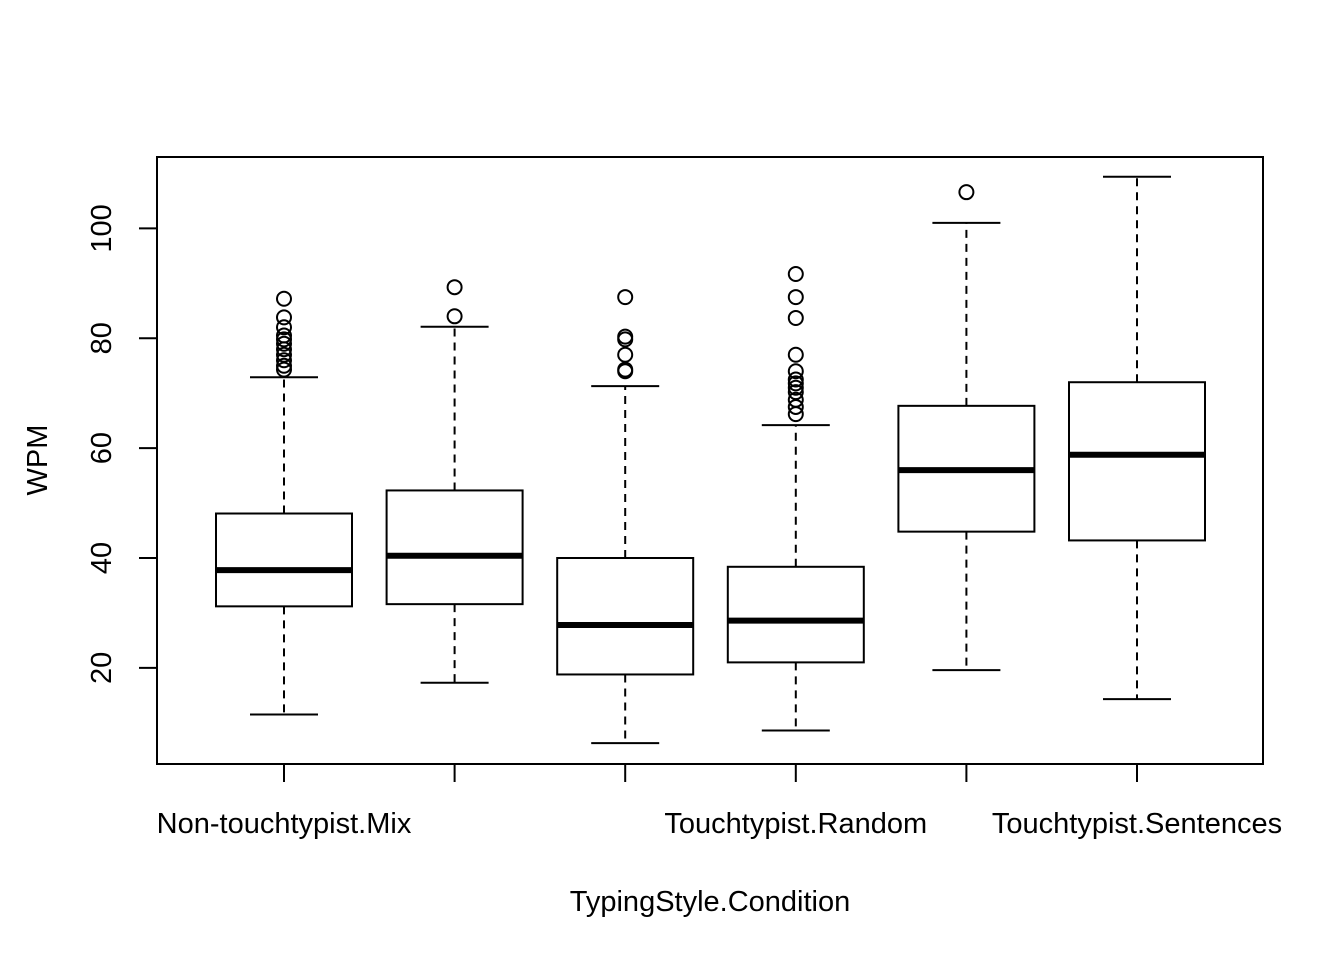  Describe the element at coordinates (102, 338) in the screenshot. I see `y-tick-label: 80` at that location.